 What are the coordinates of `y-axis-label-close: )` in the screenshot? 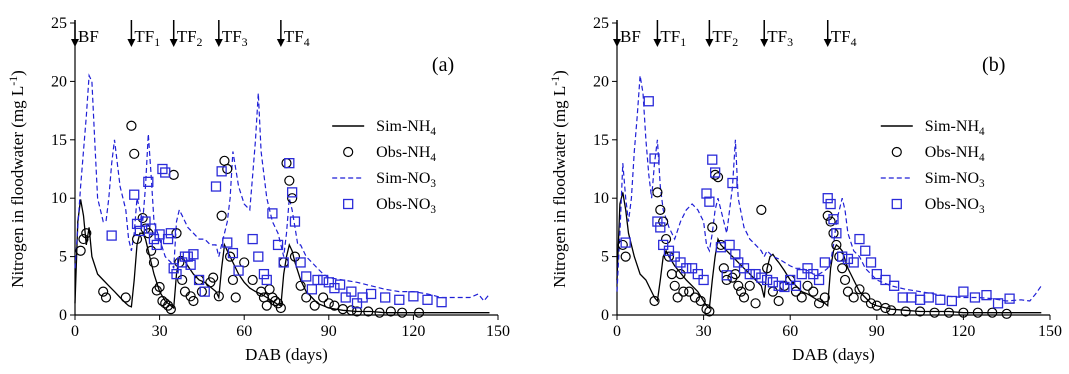 It's located at (559, 73).